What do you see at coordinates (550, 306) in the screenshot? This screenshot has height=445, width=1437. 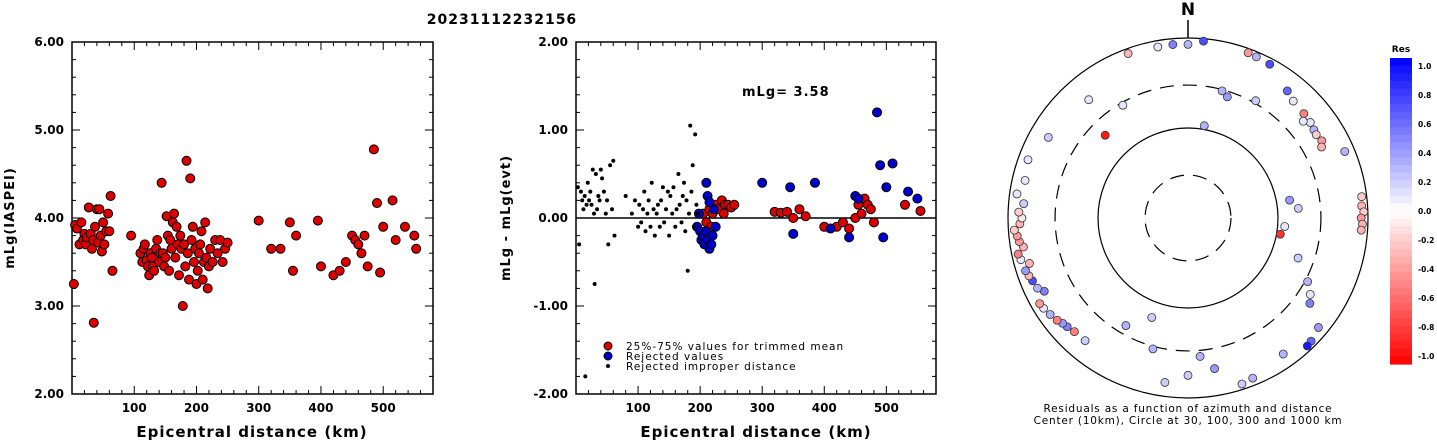 I see `panel-residual-ytick-label: -1.00` at bounding box center [550, 306].